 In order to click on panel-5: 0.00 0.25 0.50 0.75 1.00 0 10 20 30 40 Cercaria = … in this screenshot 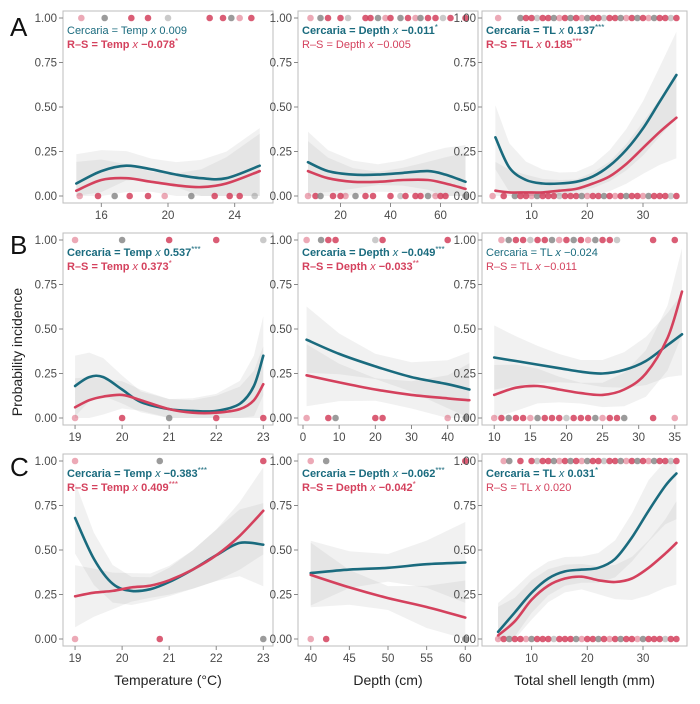, I will do `click(374, 338)`.